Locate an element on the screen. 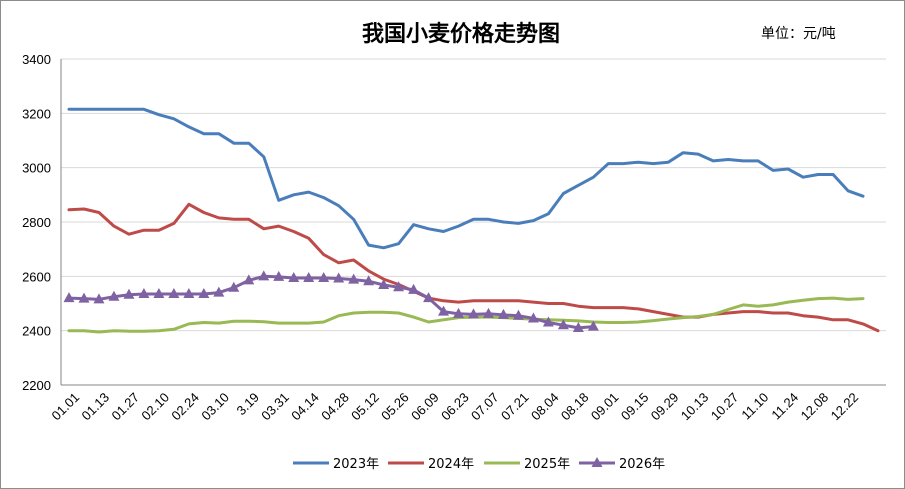 The image size is (905, 489). x-tick-label: 05.12 is located at coordinates (365, 407).